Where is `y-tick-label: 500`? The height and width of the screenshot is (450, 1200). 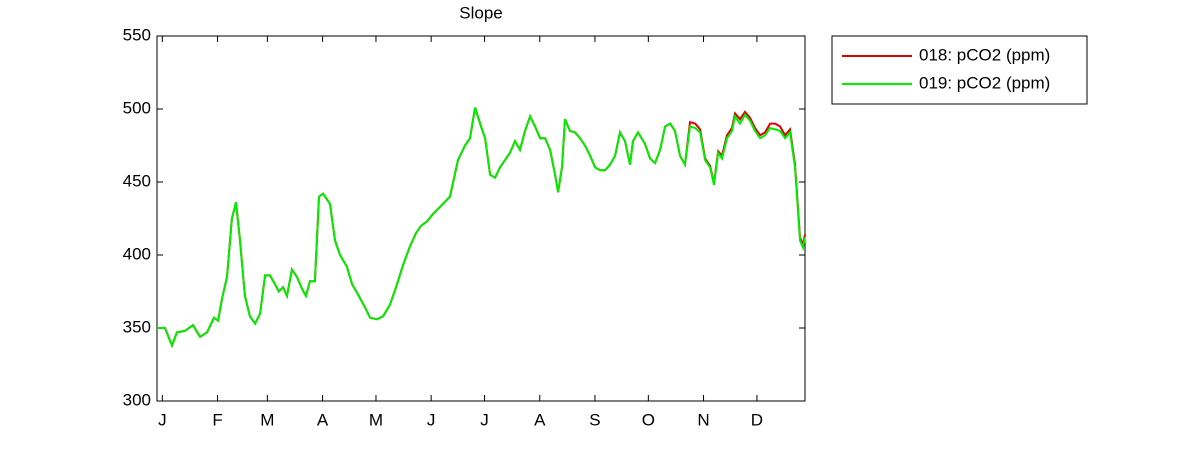 y-tick-label: 500 is located at coordinates (137, 107).